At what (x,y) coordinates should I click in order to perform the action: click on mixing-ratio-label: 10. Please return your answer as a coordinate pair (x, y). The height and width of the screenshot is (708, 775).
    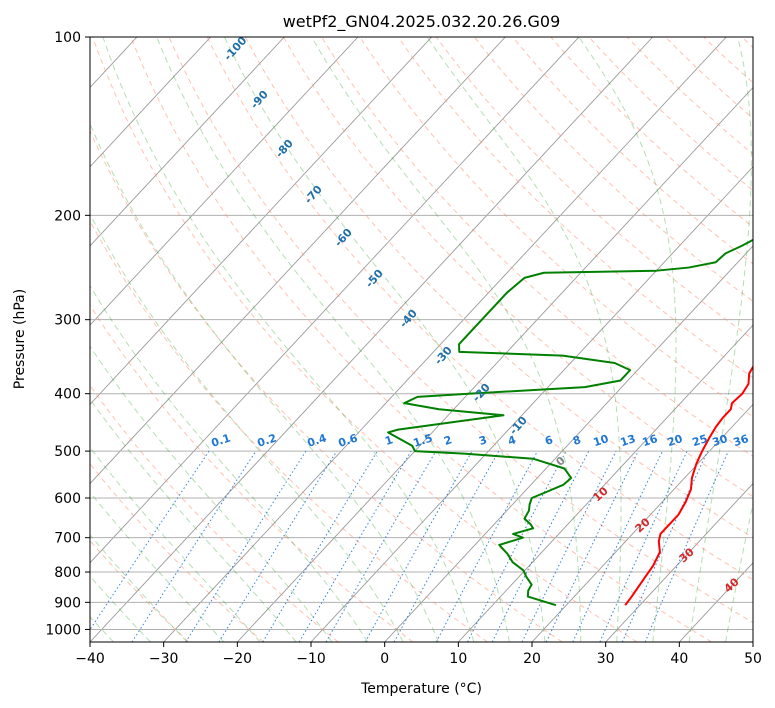
    Looking at the image, I should click on (601, 440).